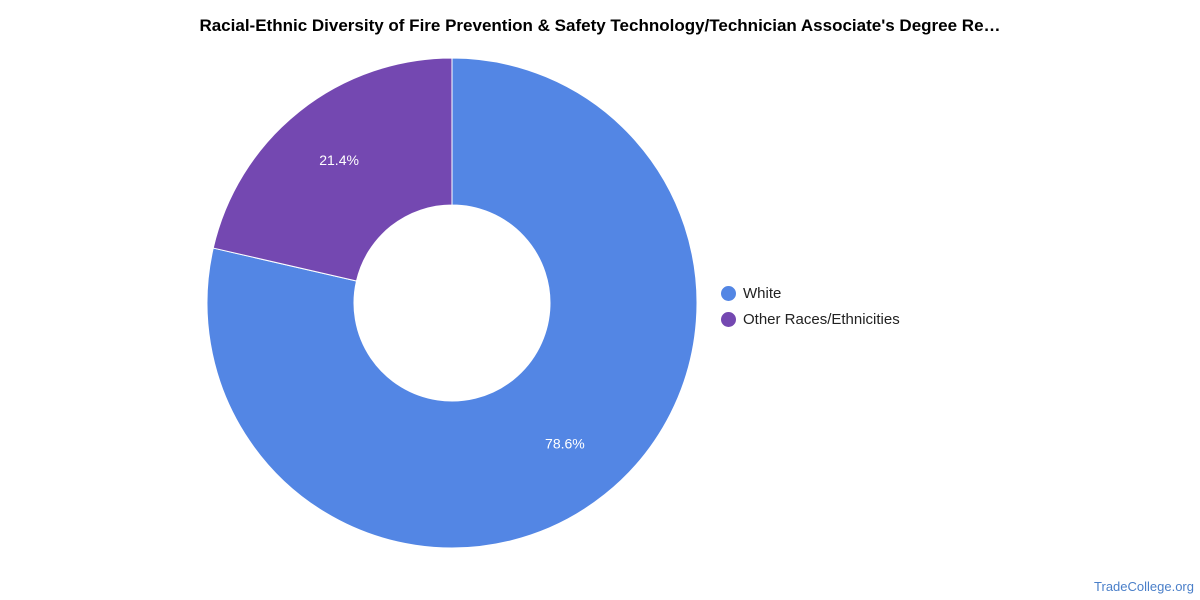 The width and height of the screenshot is (1200, 600). Describe the element at coordinates (728, 293) in the screenshot. I see `legend-swatch-white` at that location.